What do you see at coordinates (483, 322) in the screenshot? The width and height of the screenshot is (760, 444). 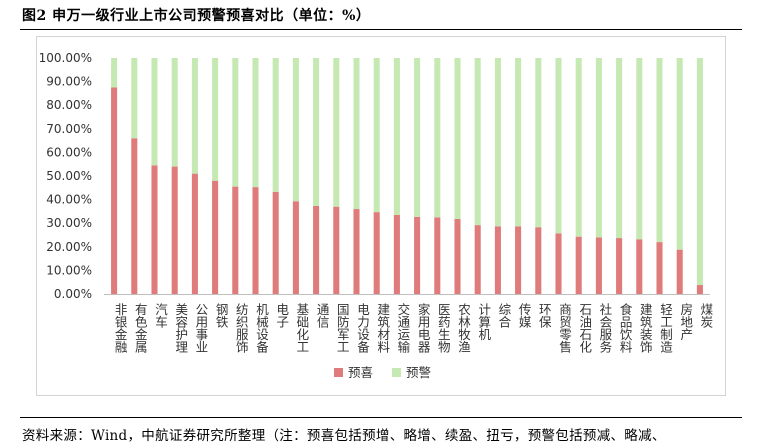 I see `x-tick-label: 计算机` at bounding box center [483, 322].